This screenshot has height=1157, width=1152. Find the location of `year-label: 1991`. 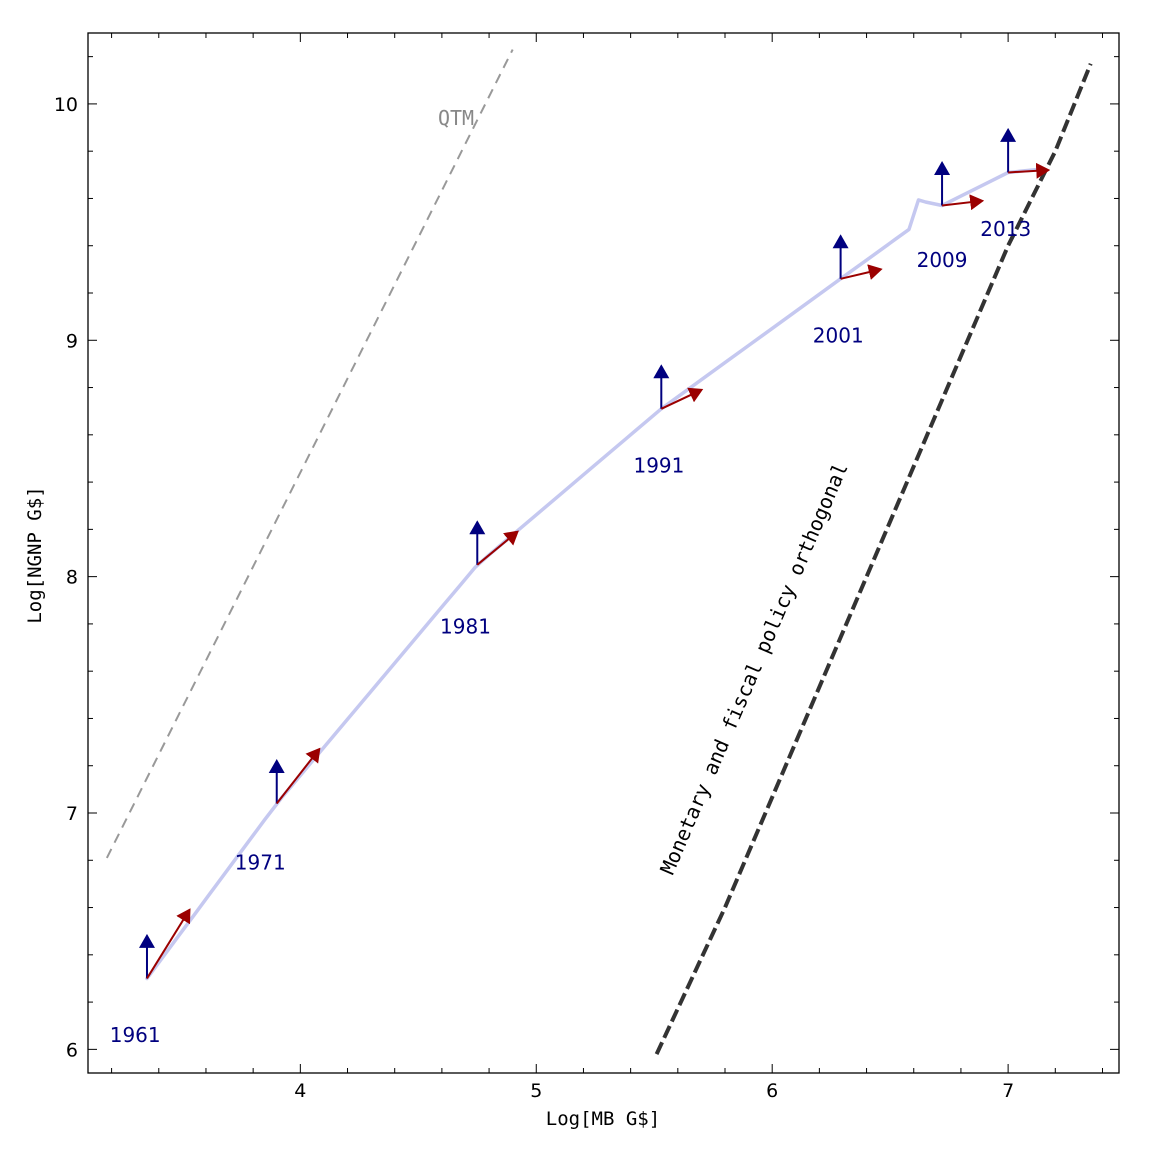

year-label: 1991 is located at coordinates (658, 466).